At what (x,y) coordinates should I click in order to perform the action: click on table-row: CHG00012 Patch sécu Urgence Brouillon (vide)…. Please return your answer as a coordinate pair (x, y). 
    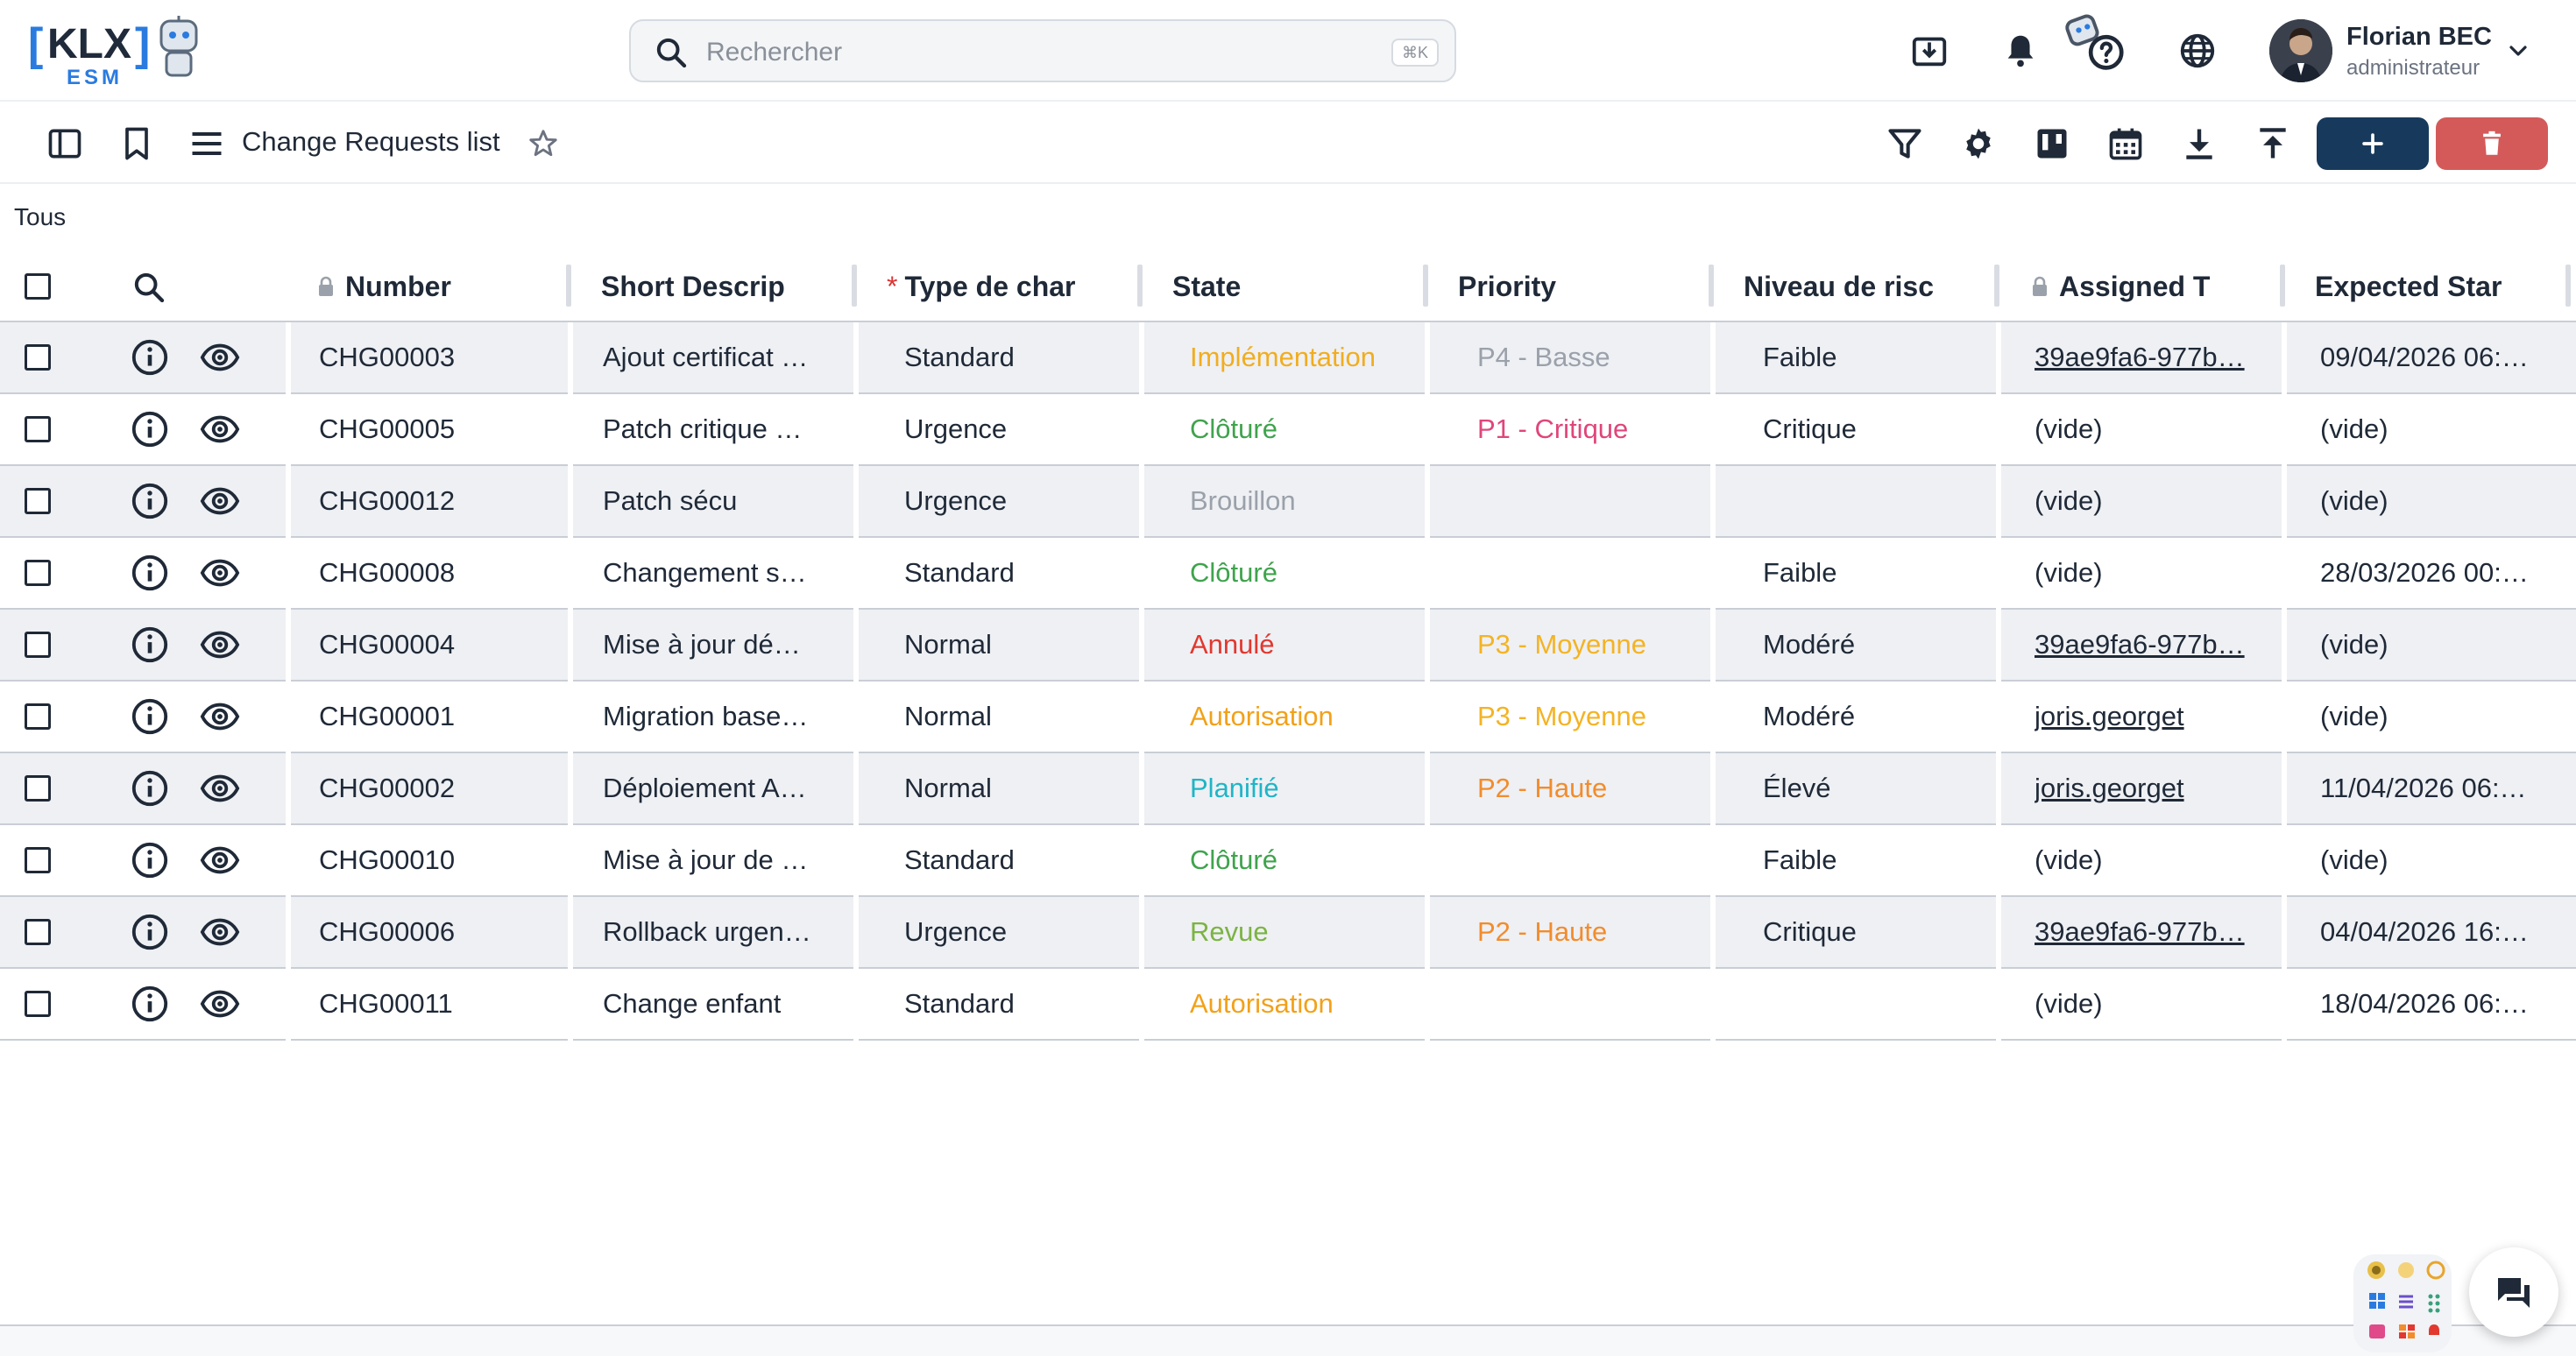
    Looking at the image, I should click on (1288, 502).